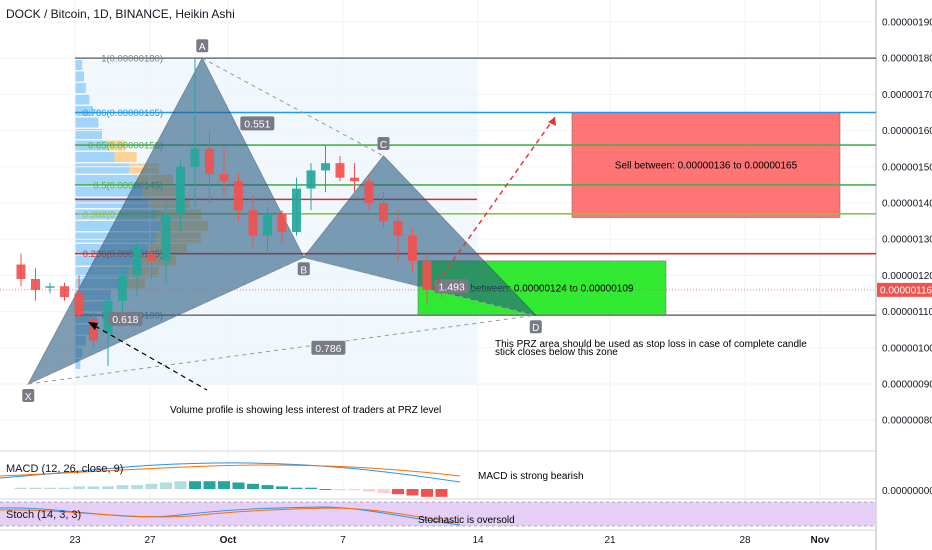 The image size is (932, 550). Describe the element at coordinates (343, 540) in the screenshot. I see `time-tick-label: 7` at that location.